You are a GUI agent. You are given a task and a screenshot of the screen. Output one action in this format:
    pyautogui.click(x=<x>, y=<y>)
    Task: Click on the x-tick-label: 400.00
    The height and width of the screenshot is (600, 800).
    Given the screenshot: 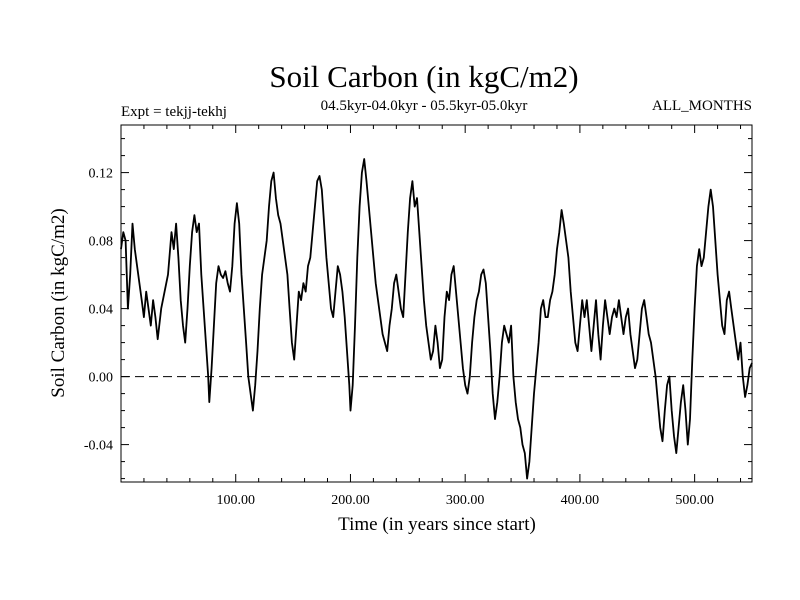 What is the action you would take?
    pyautogui.click(x=580, y=500)
    